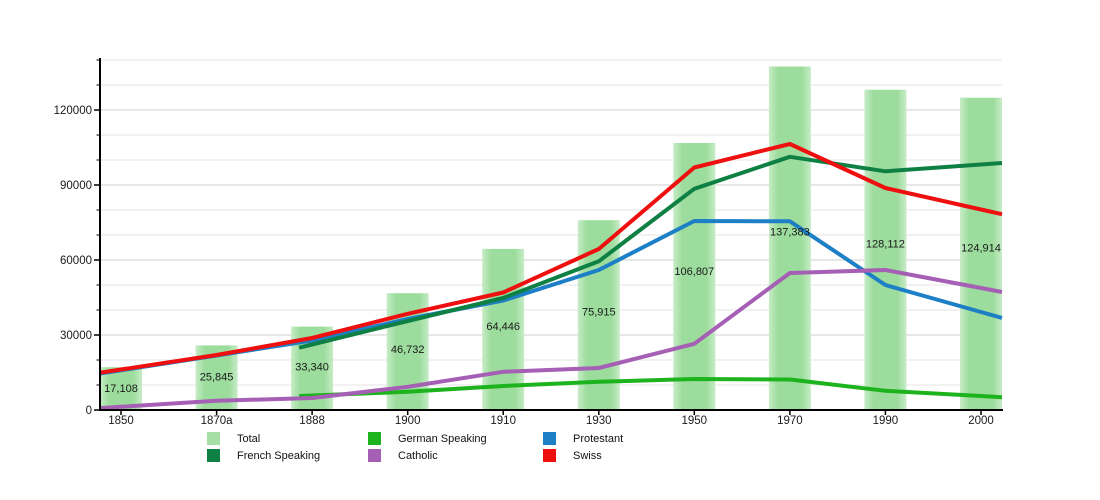  I want to click on legend-label: Catholic, so click(418, 455).